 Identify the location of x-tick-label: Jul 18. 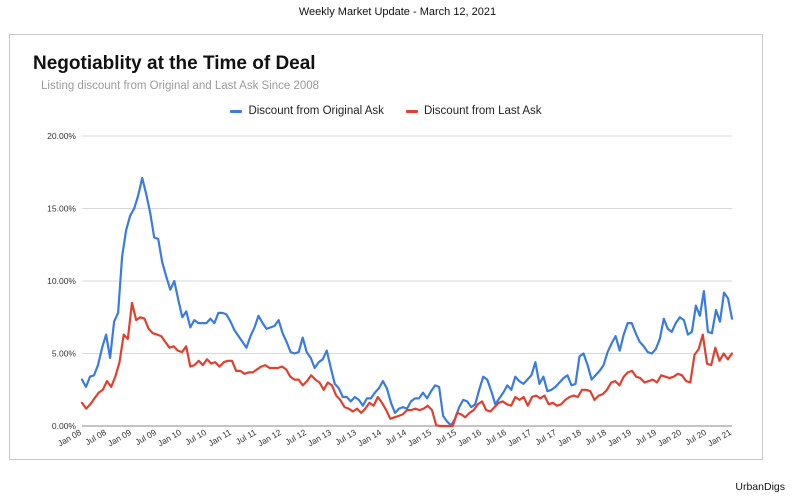
(595, 437).